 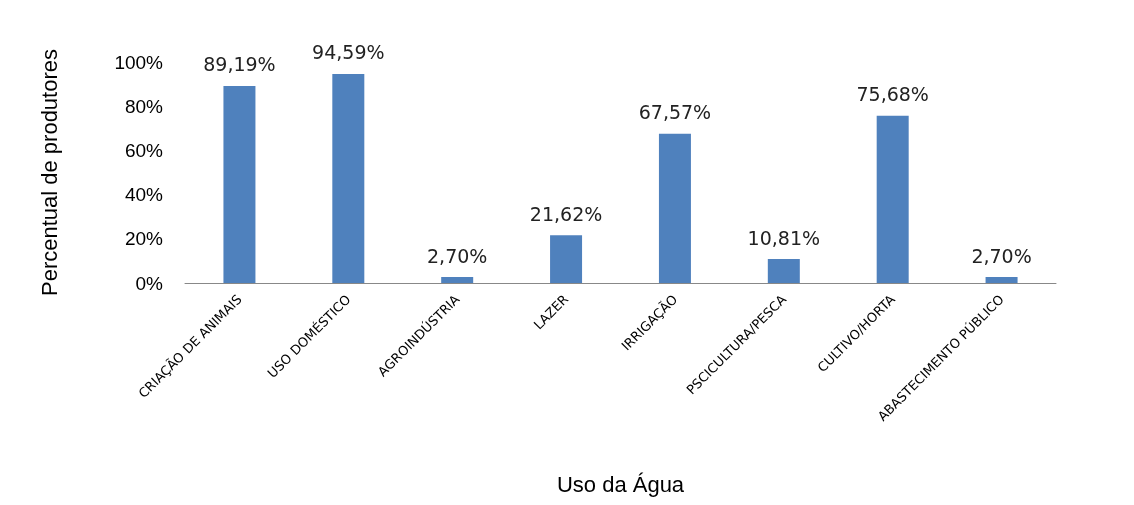 What do you see at coordinates (144, 150) in the screenshot?
I see `y-tick-label: 60%` at bounding box center [144, 150].